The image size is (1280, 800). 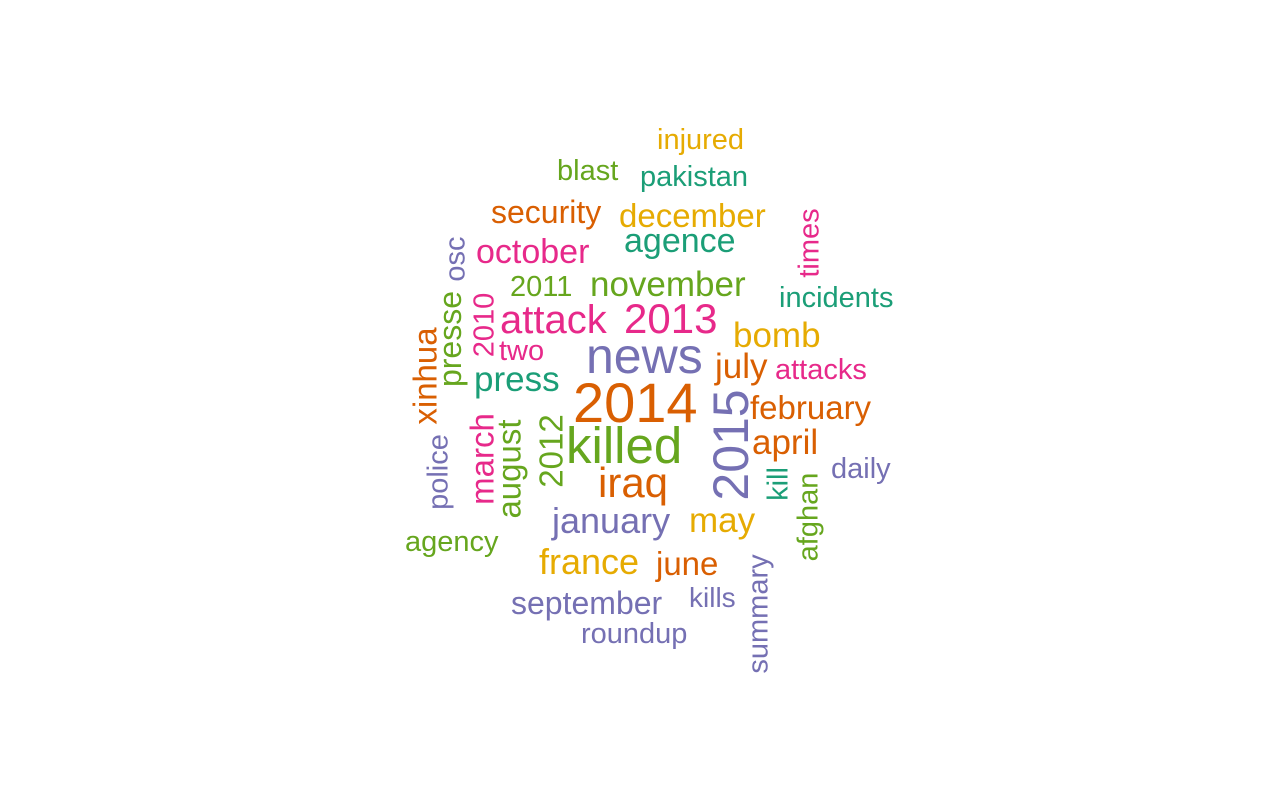 I want to click on word-xinhua: xinhua, so click(x=425, y=376).